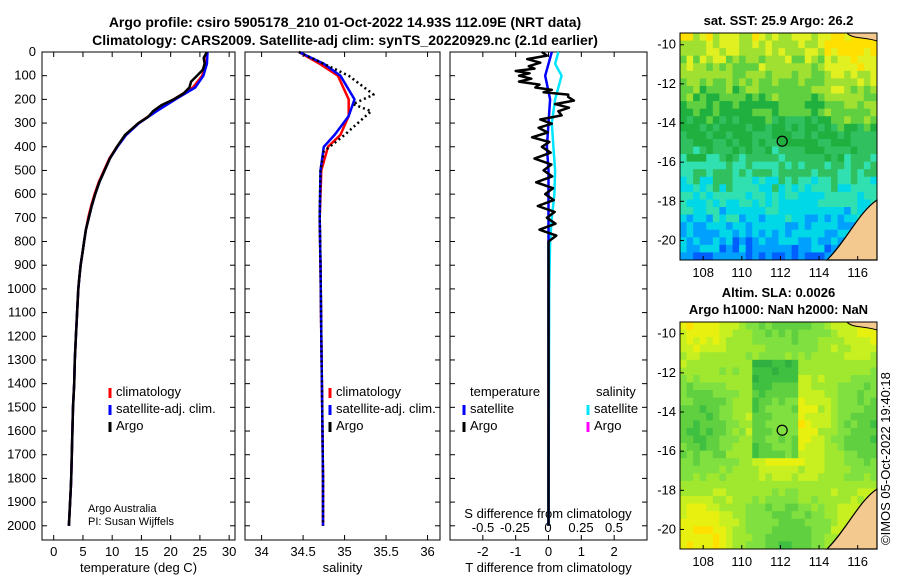 The image size is (900, 580). I want to click on temperature-x-tick-label: 15, so click(141, 551).